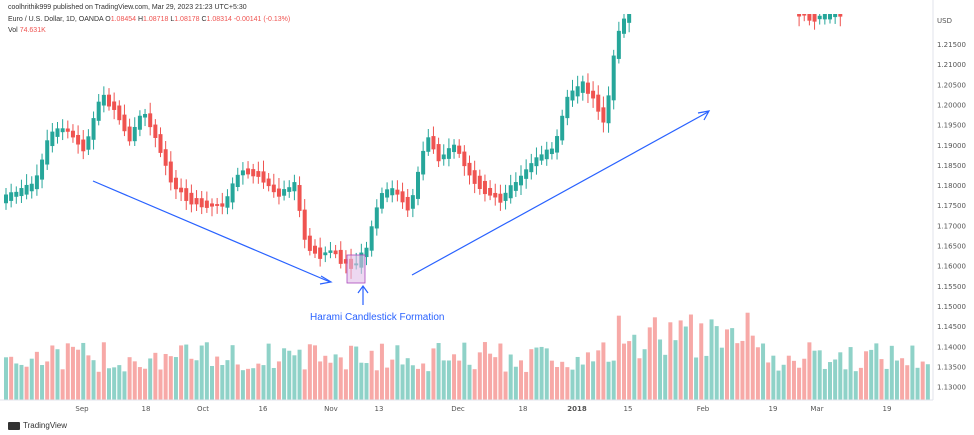 The width and height of the screenshot is (974, 435). What do you see at coordinates (204, 19) in the screenshot?
I see `close-label: C` at bounding box center [204, 19].